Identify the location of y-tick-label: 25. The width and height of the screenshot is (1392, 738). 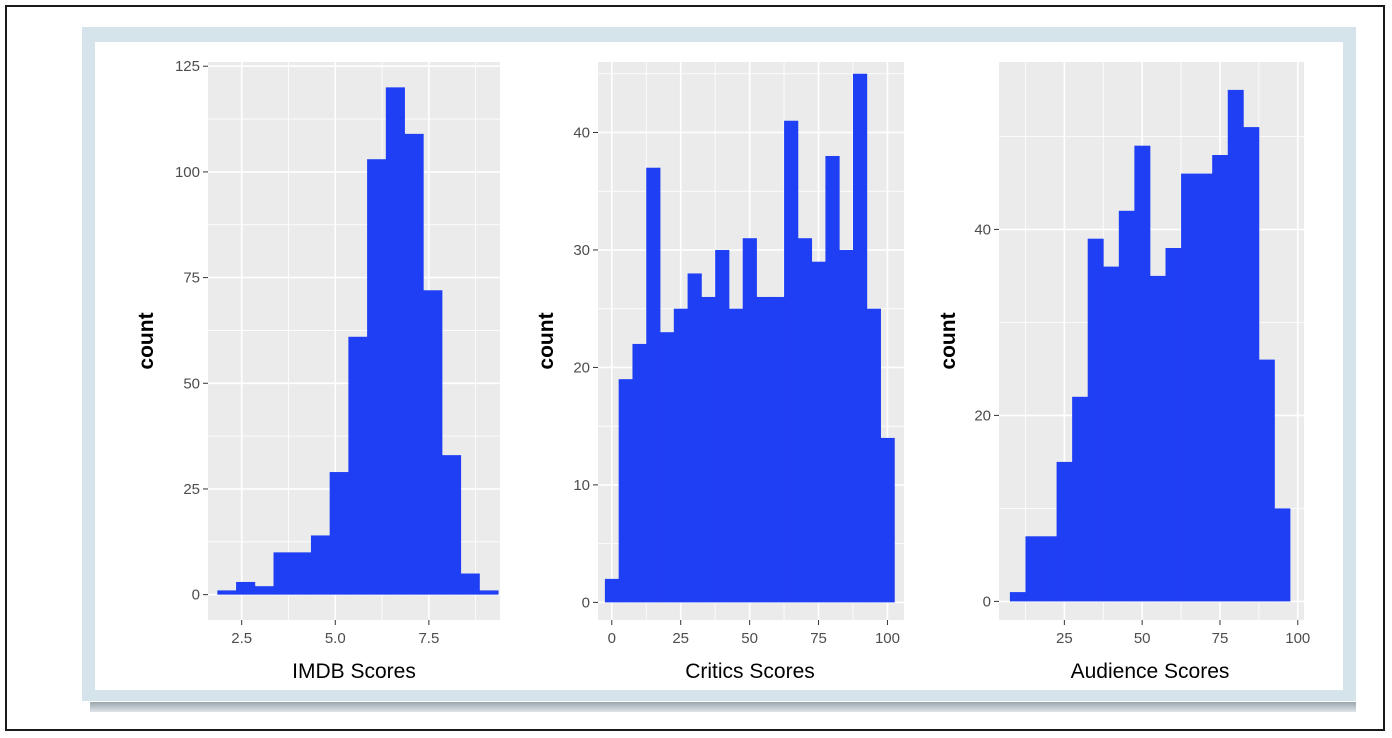
(191, 489).